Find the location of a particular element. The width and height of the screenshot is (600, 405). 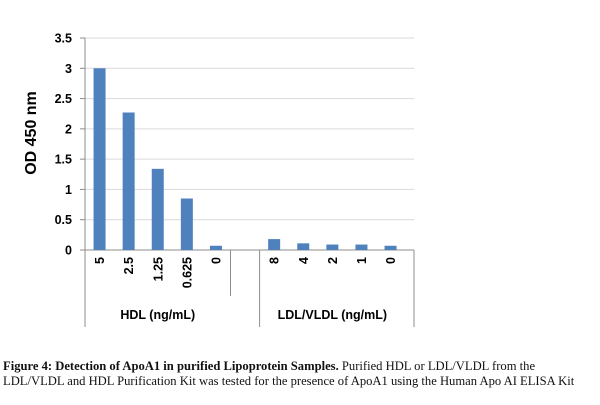

y-tick-label: 0 is located at coordinates (68, 251).